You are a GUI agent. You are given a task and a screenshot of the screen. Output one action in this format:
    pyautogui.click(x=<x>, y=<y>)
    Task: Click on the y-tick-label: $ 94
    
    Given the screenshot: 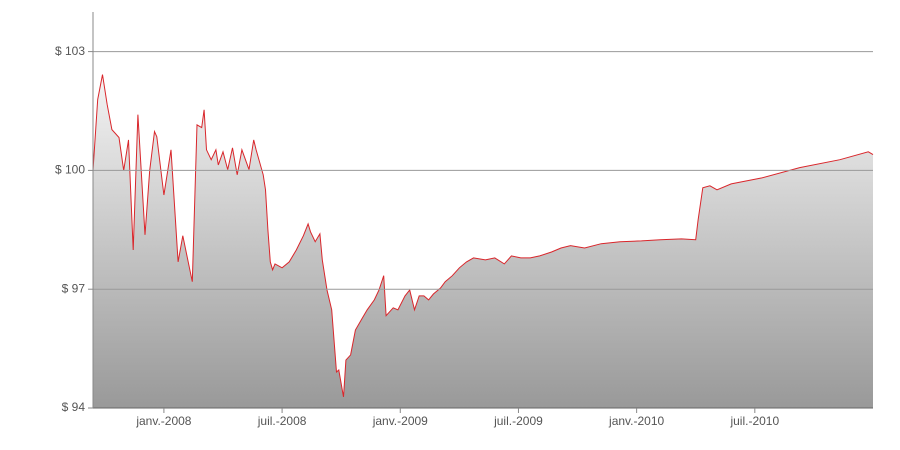 What is the action you would take?
    pyautogui.click(x=74, y=407)
    